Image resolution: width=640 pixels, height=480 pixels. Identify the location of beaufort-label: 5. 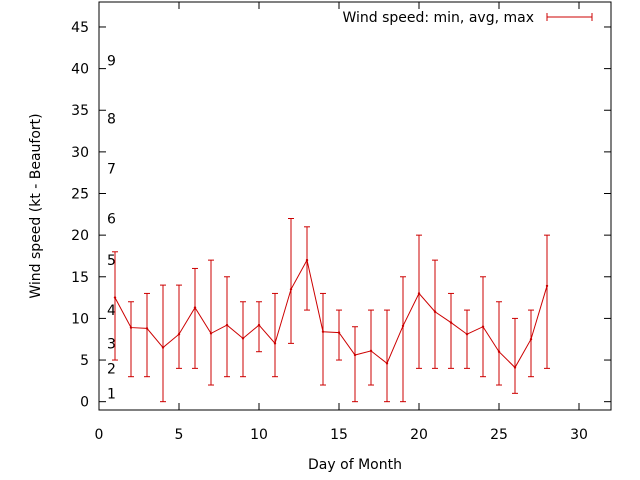
(111, 261).